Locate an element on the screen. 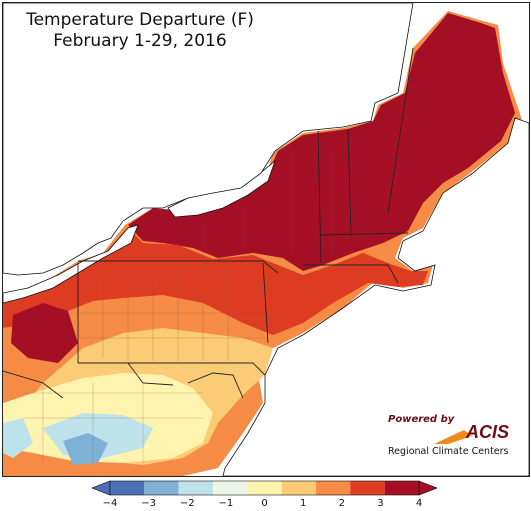  region-cool-ky is located at coordinates (18, 438).